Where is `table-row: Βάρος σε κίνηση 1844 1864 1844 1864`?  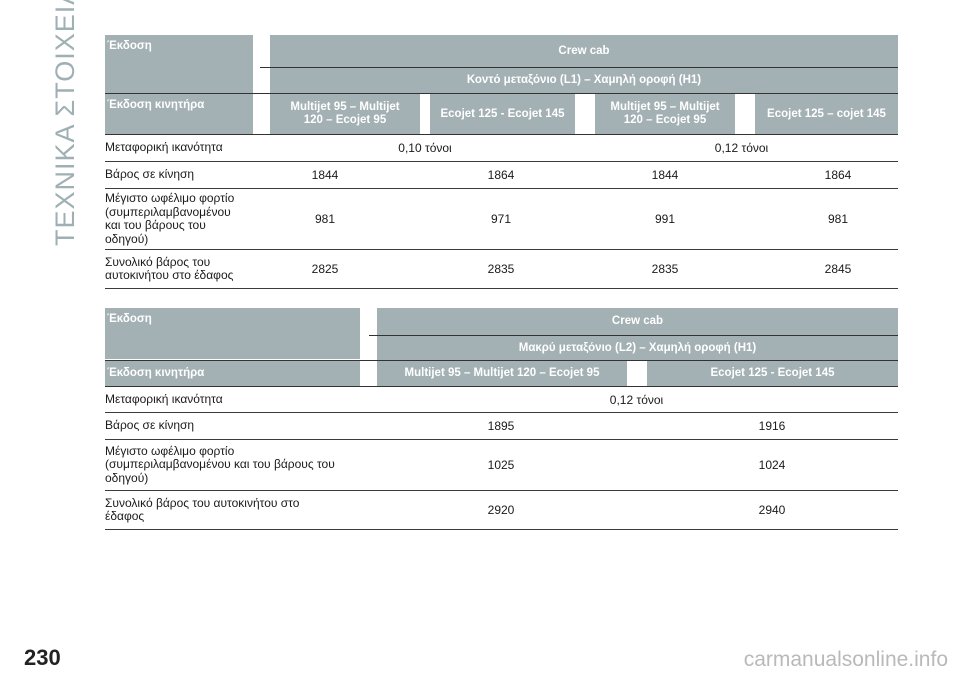 table-row: Βάρος σε κίνηση 1844 1864 1844 1864 is located at coordinates (501, 175).